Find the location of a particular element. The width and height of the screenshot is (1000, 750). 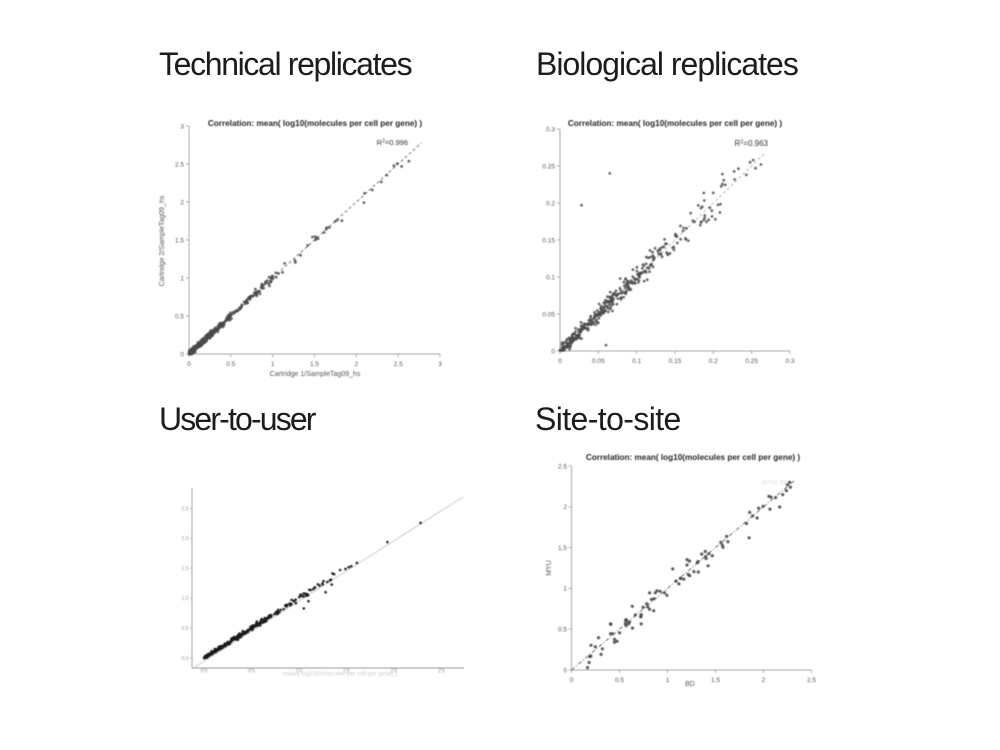

svg-text: BD is located at coordinates (690, 684).